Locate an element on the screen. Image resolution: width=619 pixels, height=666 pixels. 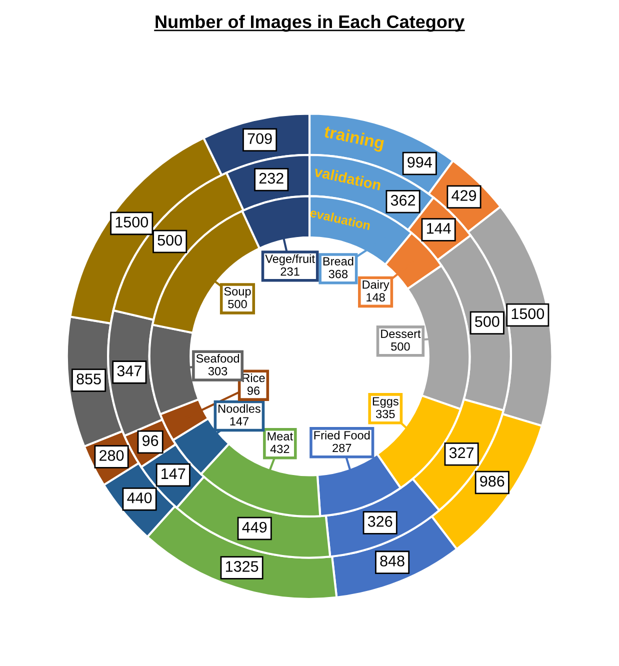
slice-label: training is located at coordinates (353, 138).